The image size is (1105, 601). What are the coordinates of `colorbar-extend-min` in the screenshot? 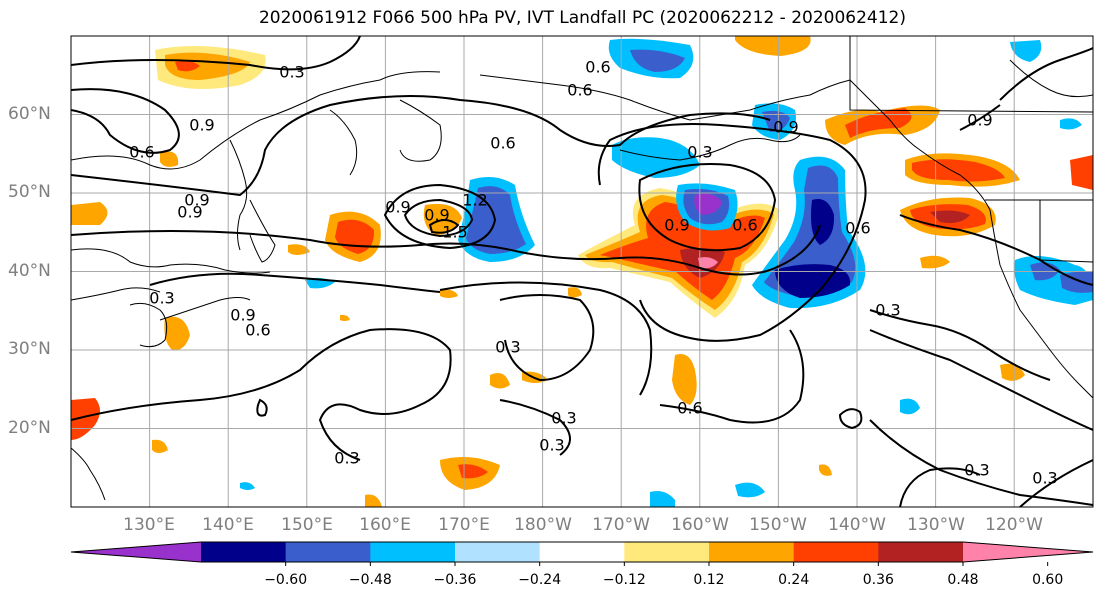 It's located at (136, 552).